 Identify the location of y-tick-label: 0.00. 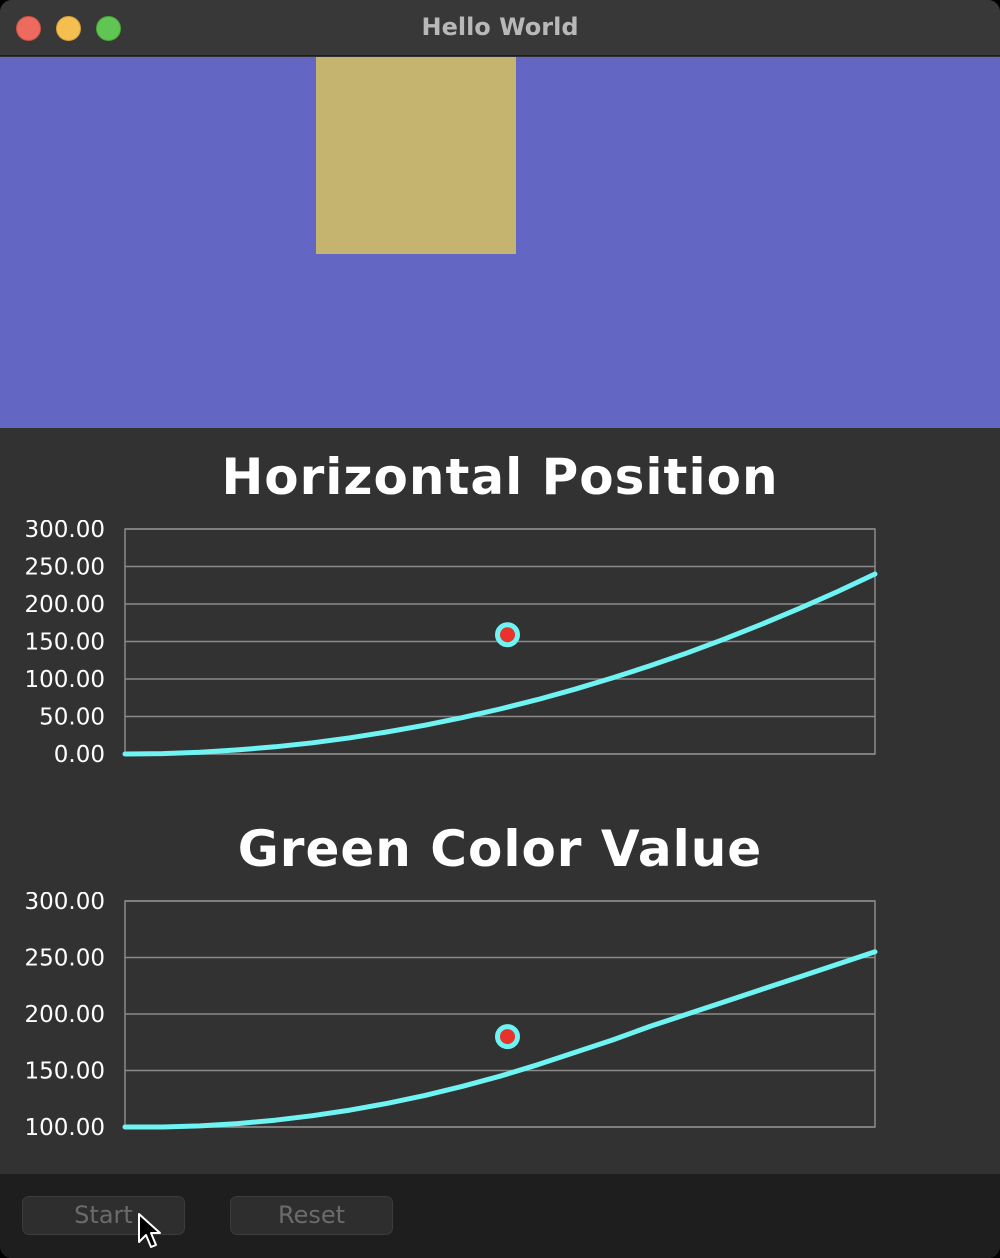
(79, 755).